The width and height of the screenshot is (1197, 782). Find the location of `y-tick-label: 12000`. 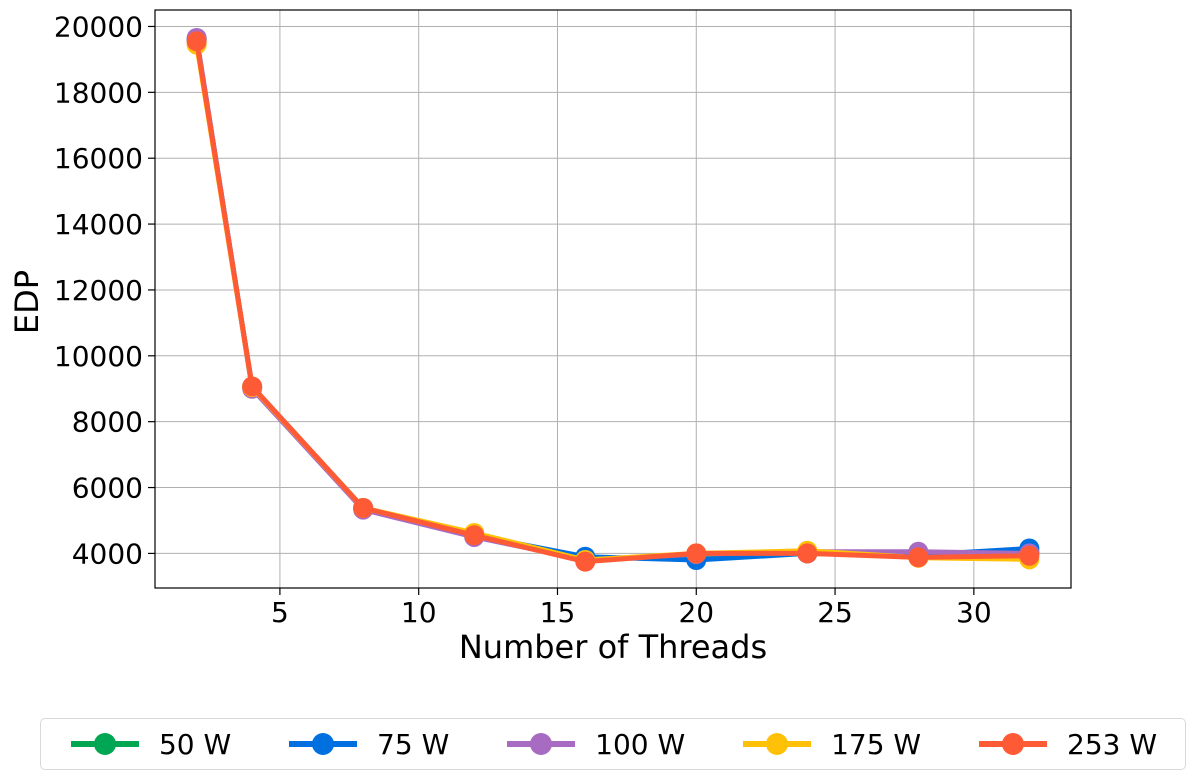

y-tick-label: 12000 is located at coordinates (98, 290).